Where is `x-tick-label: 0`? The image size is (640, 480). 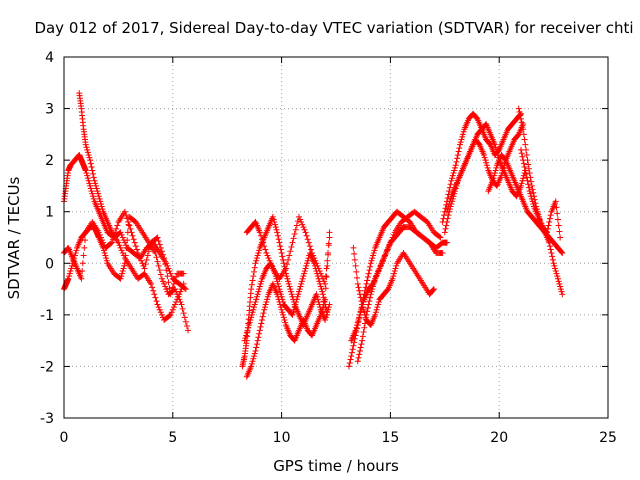 x-tick-label: 0 is located at coordinates (64, 438).